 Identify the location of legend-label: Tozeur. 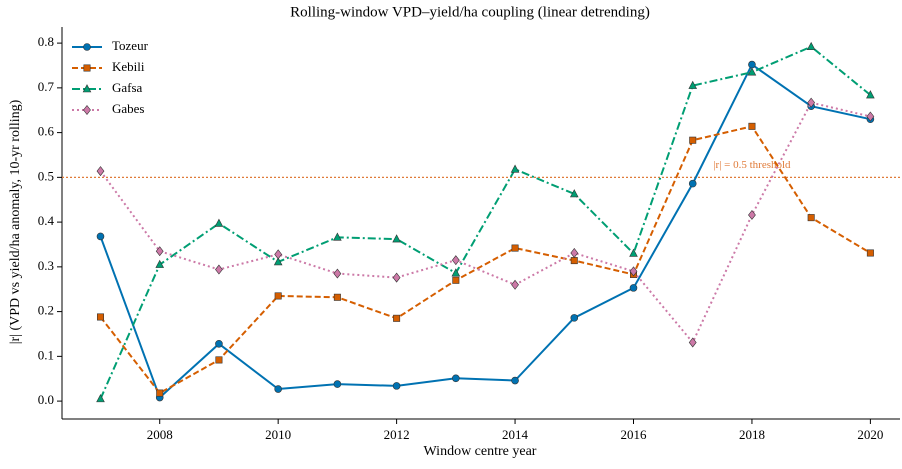
(130, 45).